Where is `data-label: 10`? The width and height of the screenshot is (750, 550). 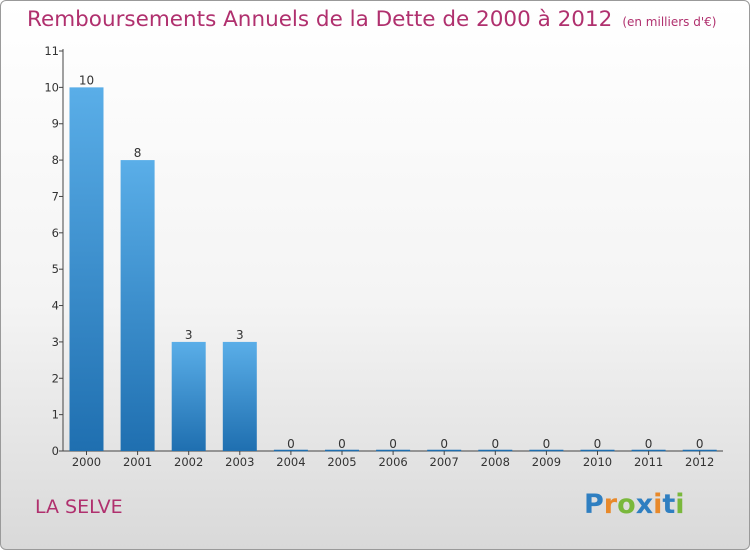
data-label: 10 is located at coordinates (86, 80).